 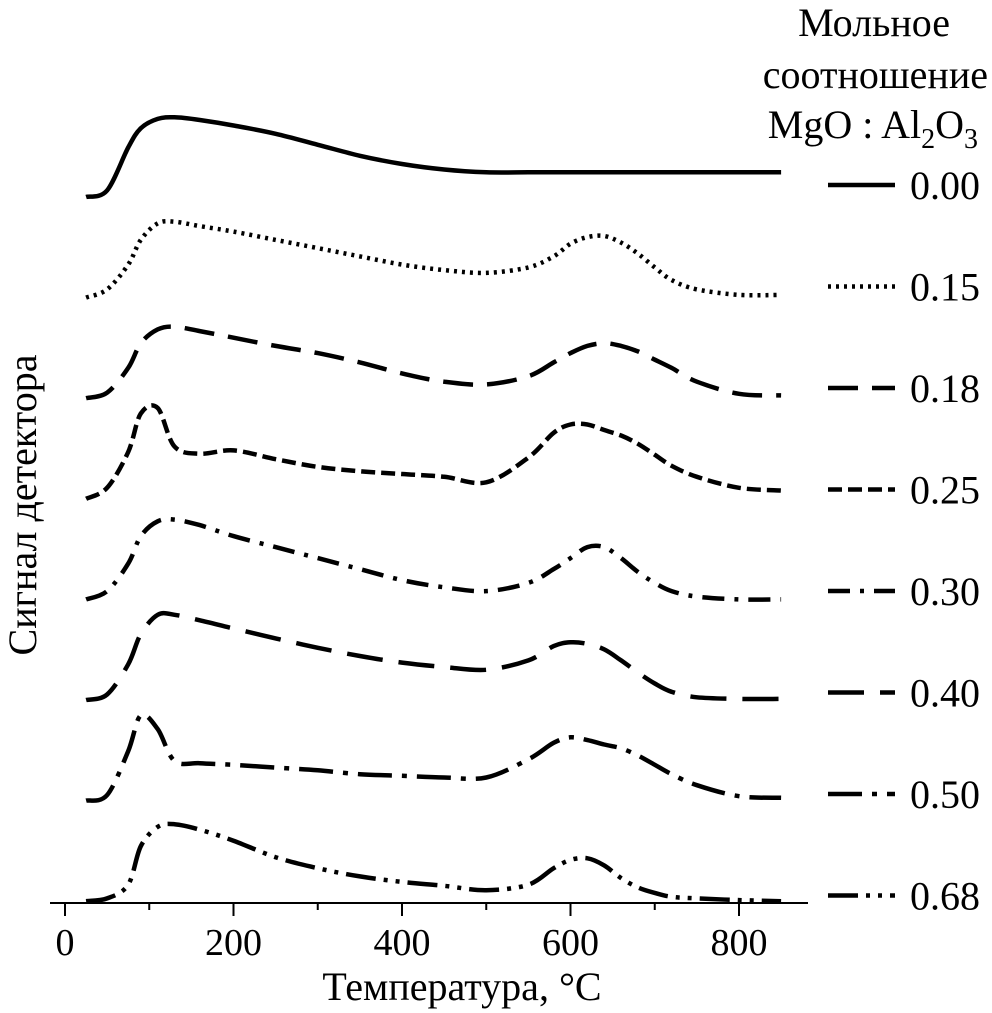 I want to click on x-axis-label: Температура, °C, so click(x=461, y=986).